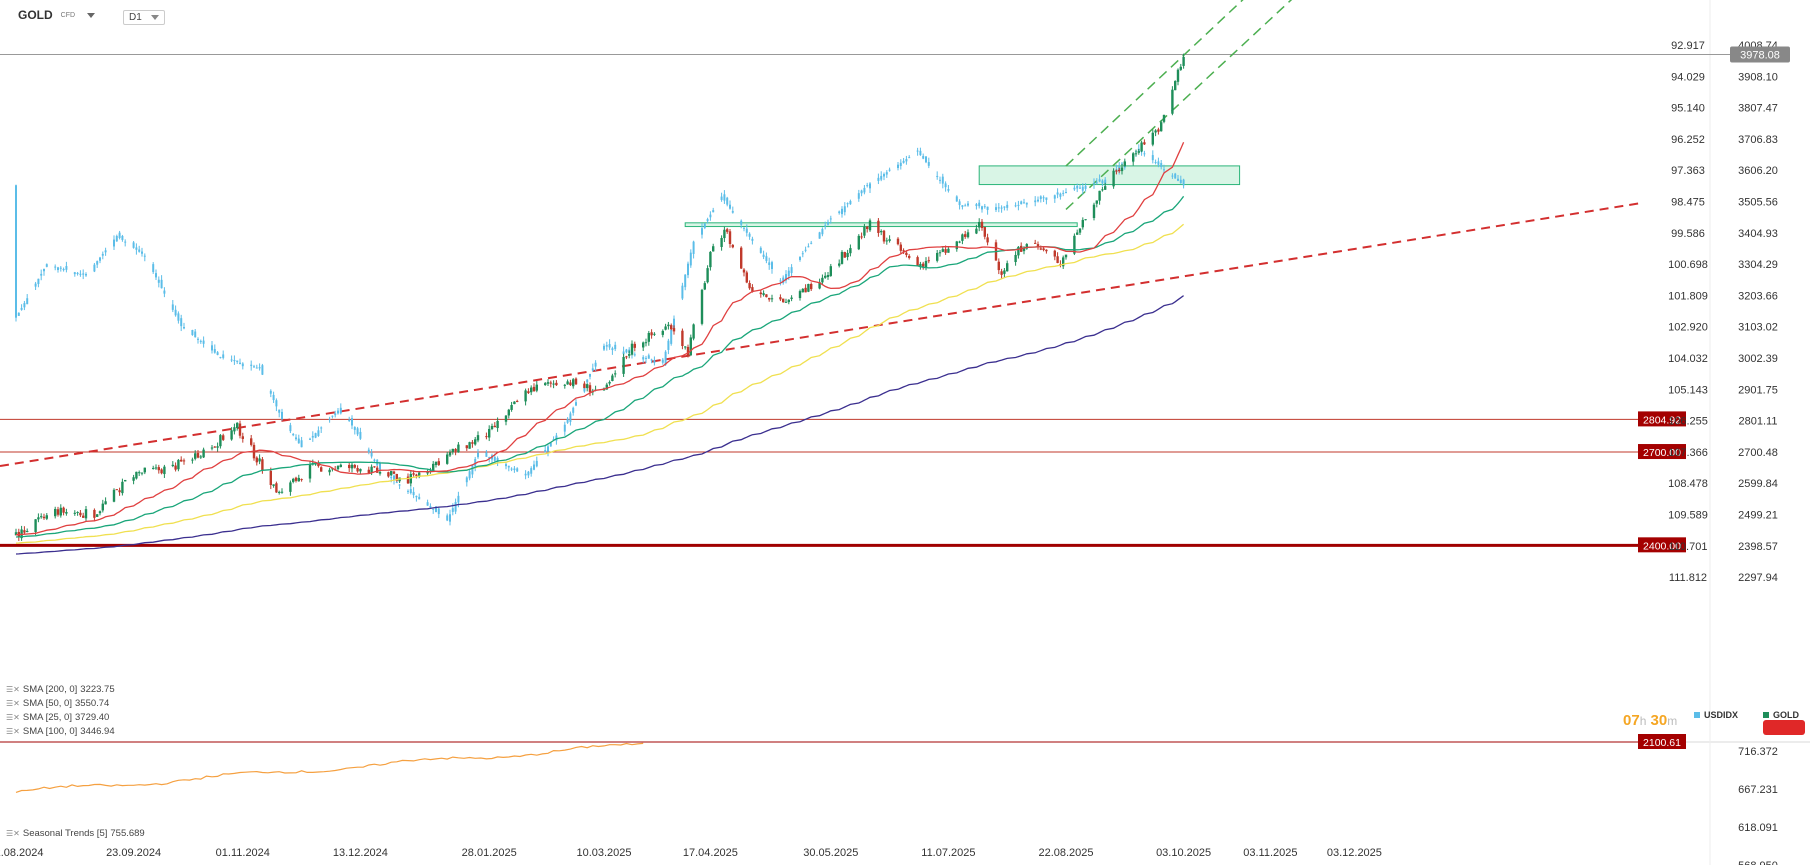  What do you see at coordinates (1758, 359) in the screenshot?
I see `price-axis-label: 3002.39` at bounding box center [1758, 359].